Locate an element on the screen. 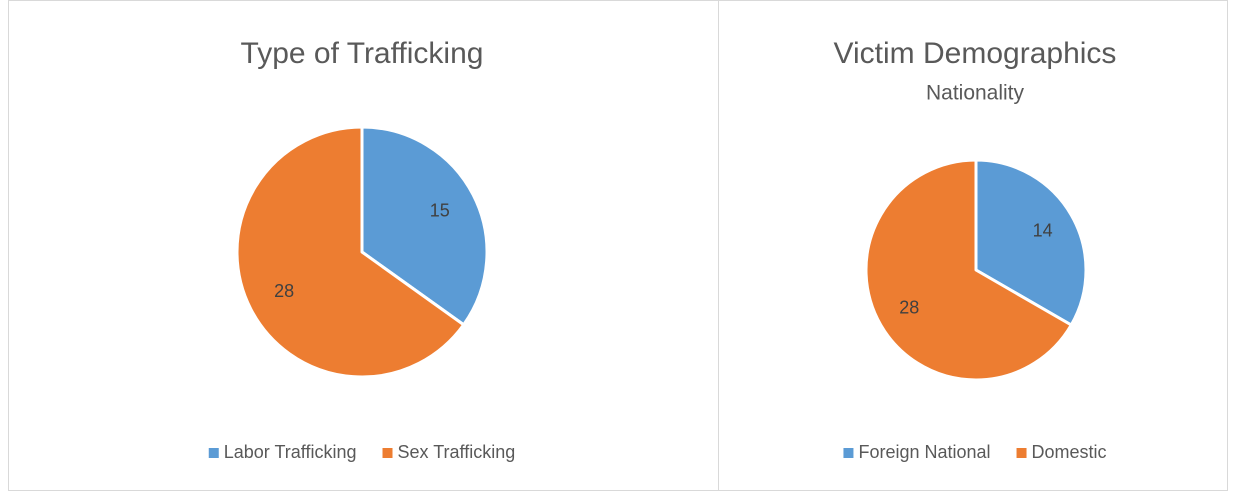 The width and height of the screenshot is (1233, 493). legend: Foreign National Domestic is located at coordinates (975, 452).